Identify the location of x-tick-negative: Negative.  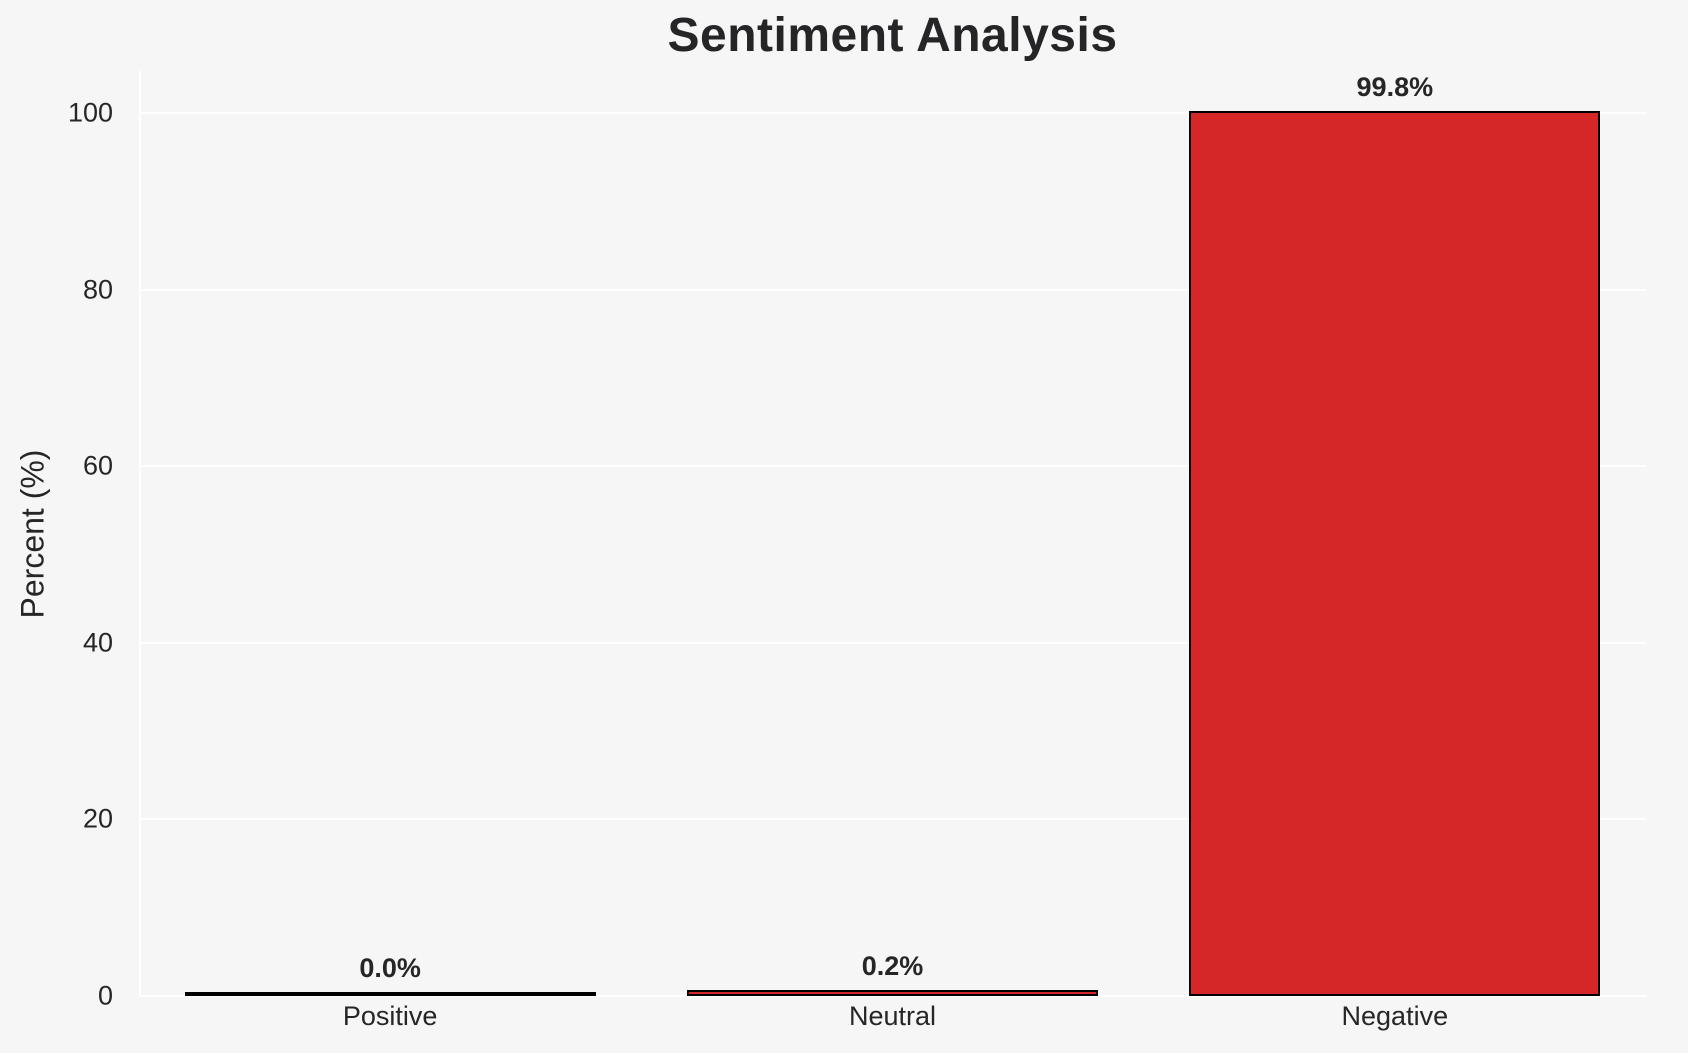
(1395, 1016).